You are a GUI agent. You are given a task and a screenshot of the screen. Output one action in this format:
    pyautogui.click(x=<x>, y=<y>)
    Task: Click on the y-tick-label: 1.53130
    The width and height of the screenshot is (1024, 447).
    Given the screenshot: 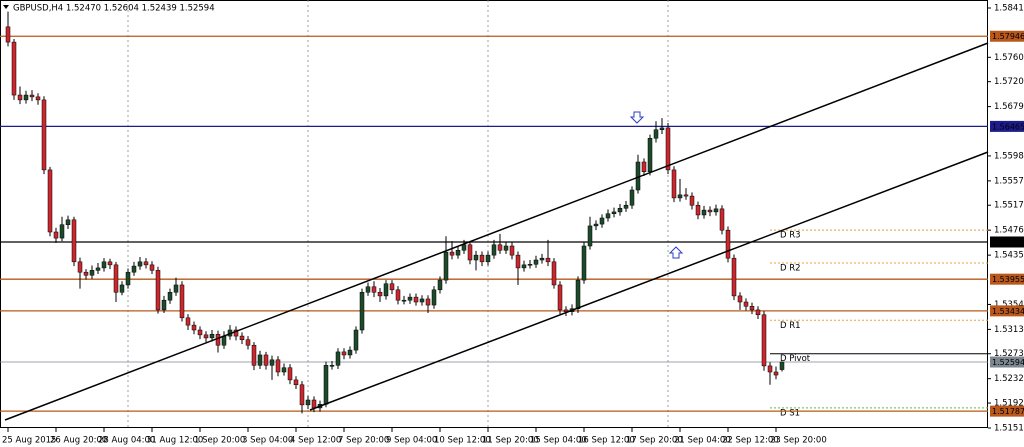 What is the action you would take?
    pyautogui.click(x=1009, y=330)
    